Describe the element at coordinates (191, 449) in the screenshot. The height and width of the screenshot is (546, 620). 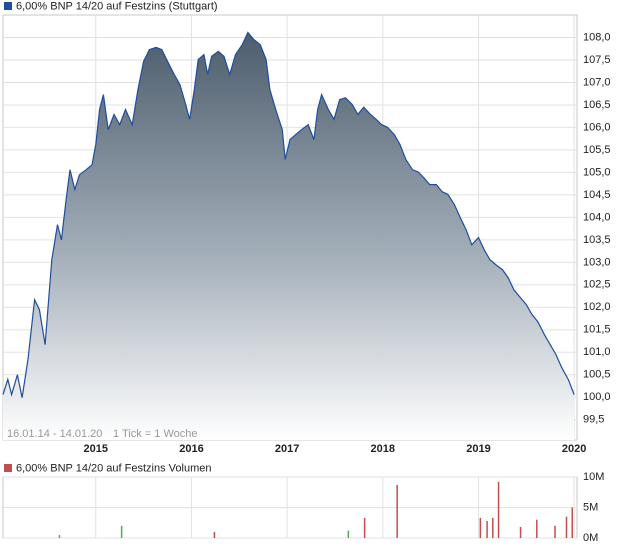
I see `x-tick-label: 2016` at that location.